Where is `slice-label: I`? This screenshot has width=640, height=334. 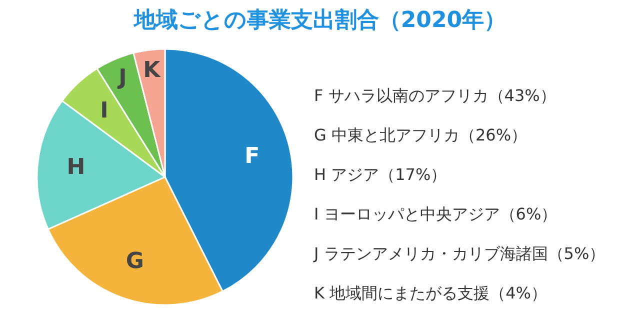 slice-label: I is located at coordinates (104, 111).